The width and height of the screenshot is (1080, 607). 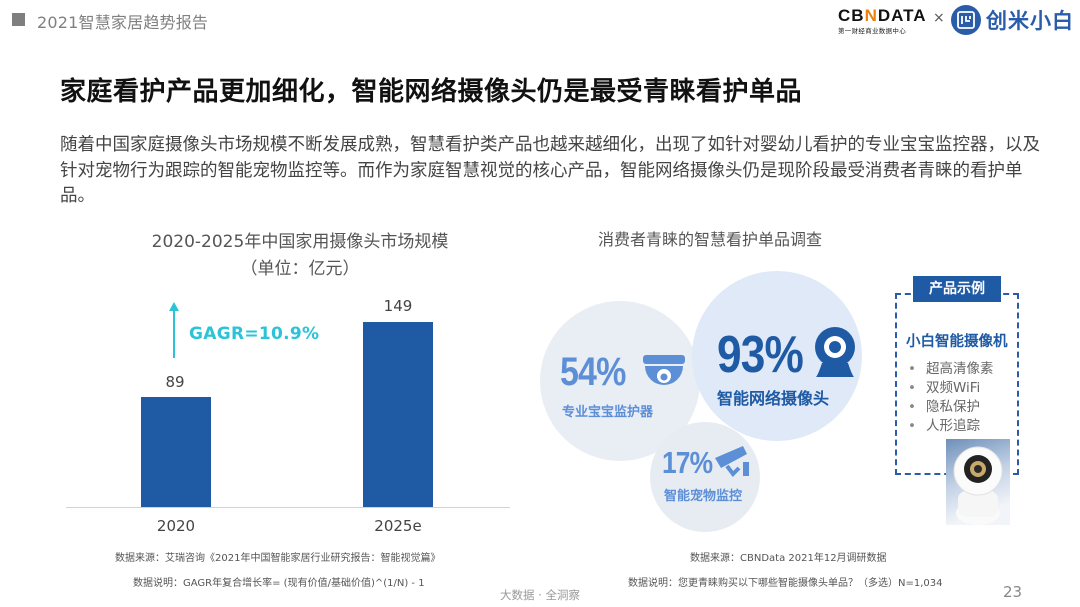 What do you see at coordinates (300, 269) in the screenshot?
I see `bar-chart-unit: （单位：亿元）` at bounding box center [300, 269].